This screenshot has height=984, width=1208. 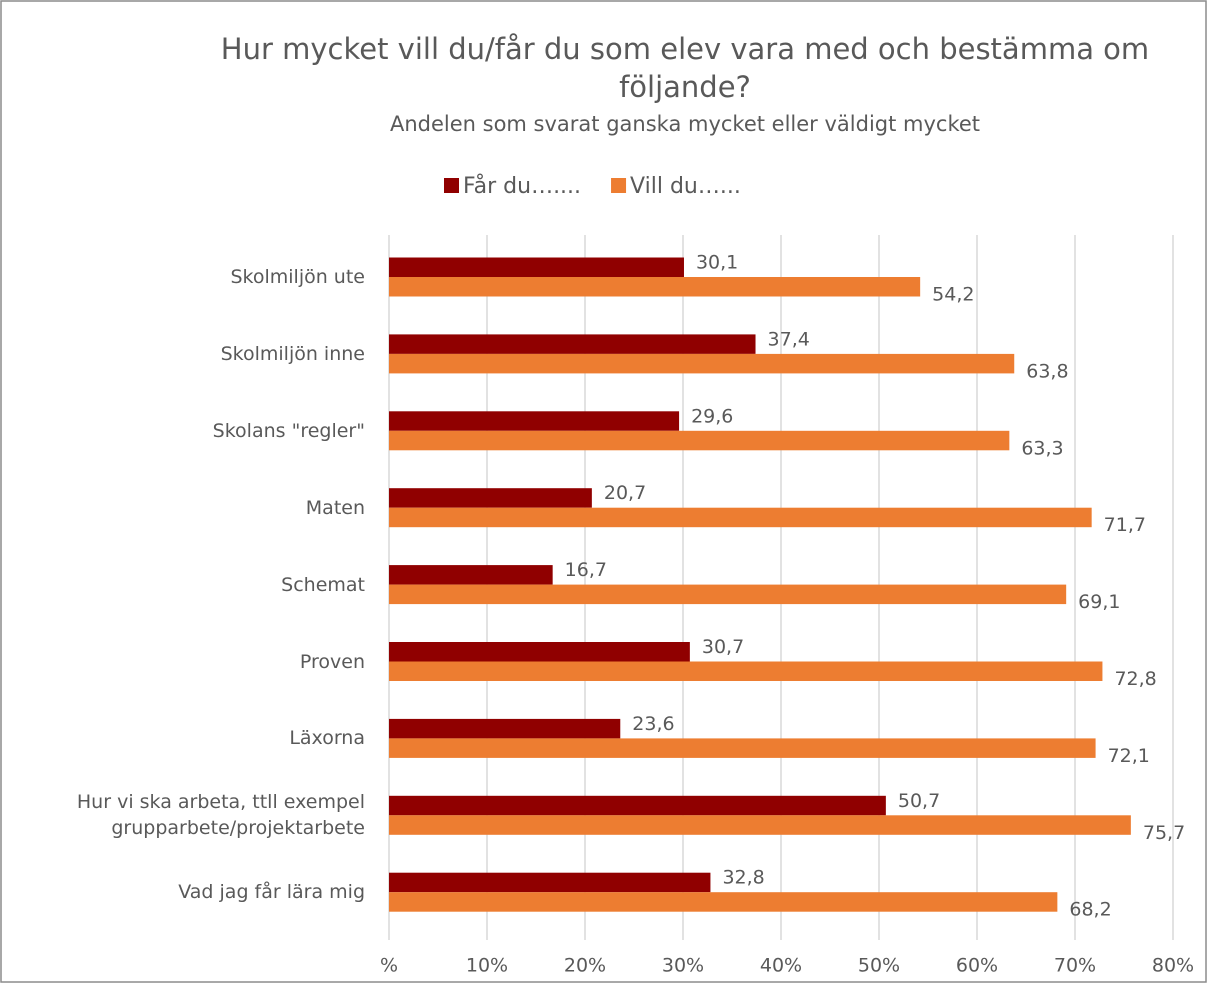 What do you see at coordinates (1047, 371) in the screenshot?
I see `data-label: 63,8` at bounding box center [1047, 371].